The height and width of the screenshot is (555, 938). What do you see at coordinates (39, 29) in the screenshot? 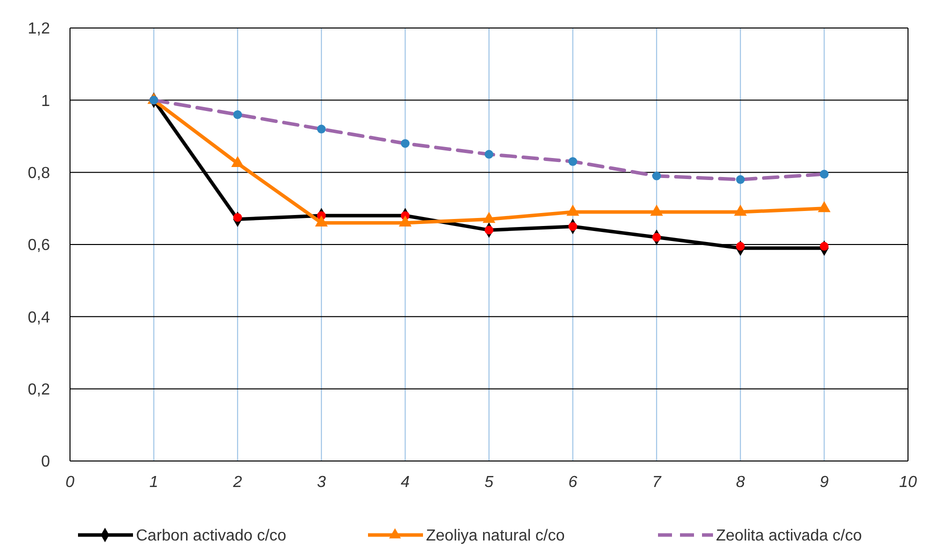
I see `y-tick-label: 1,2` at bounding box center [39, 29].